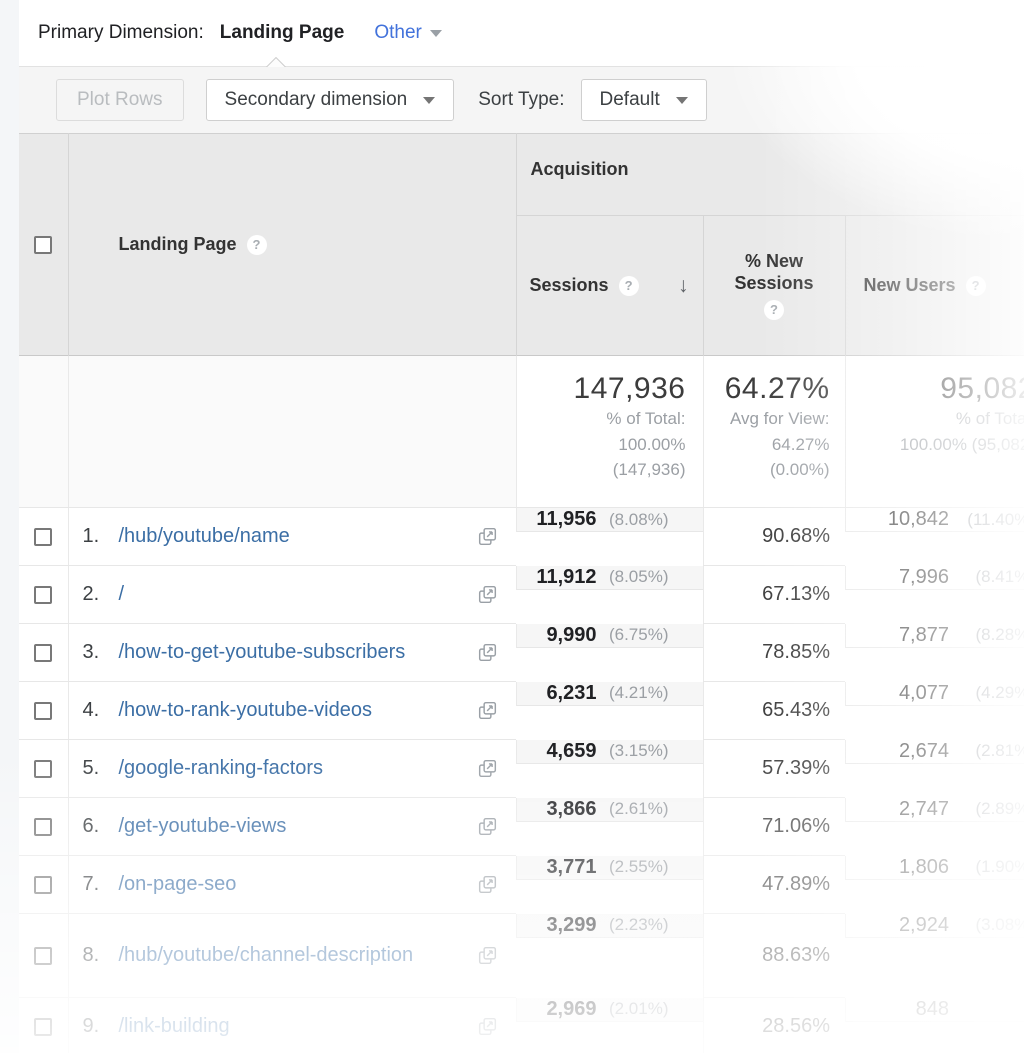  Describe the element at coordinates (43, 431) in the screenshot. I see `summary-checkbox-cell` at that location.